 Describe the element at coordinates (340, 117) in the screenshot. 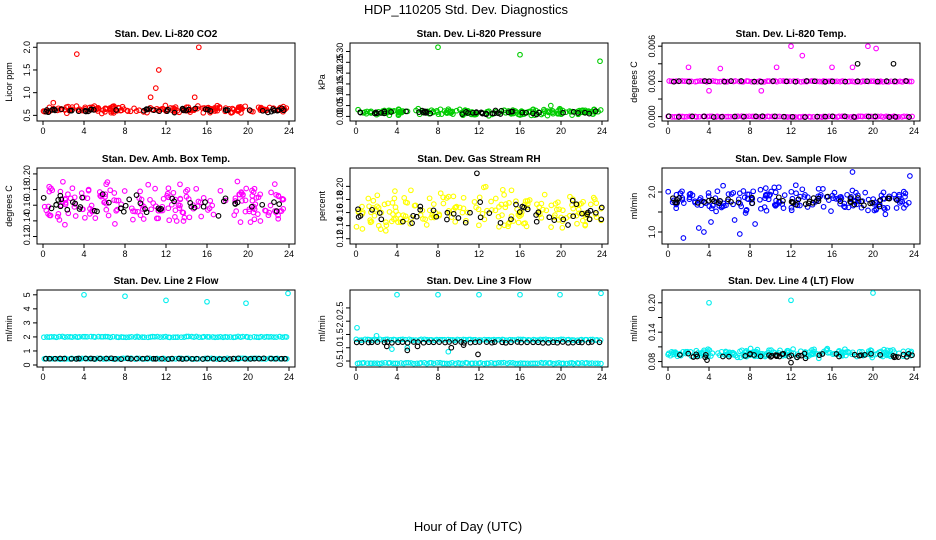

I see `y-tick-label: 0.00` at that location.